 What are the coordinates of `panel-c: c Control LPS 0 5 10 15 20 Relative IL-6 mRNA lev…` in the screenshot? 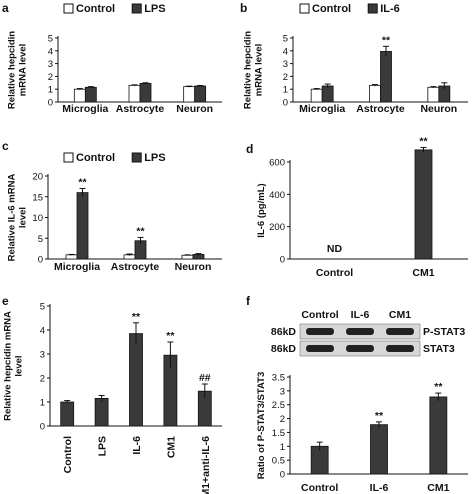 It's located at (112, 206).